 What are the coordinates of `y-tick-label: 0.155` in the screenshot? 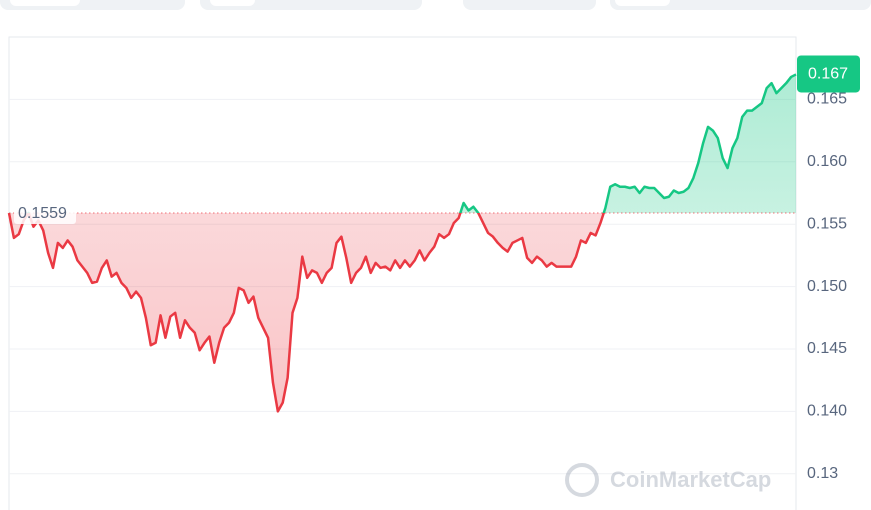 It's located at (827, 223).